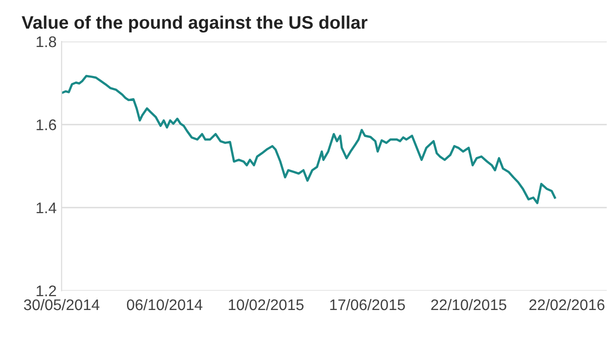 This screenshot has height=346, width=616. What do you see at coordinates (164, 304) in the screenshot?
I see `x-tick-label: 06/10/2014` at bounding box center [164, 304].